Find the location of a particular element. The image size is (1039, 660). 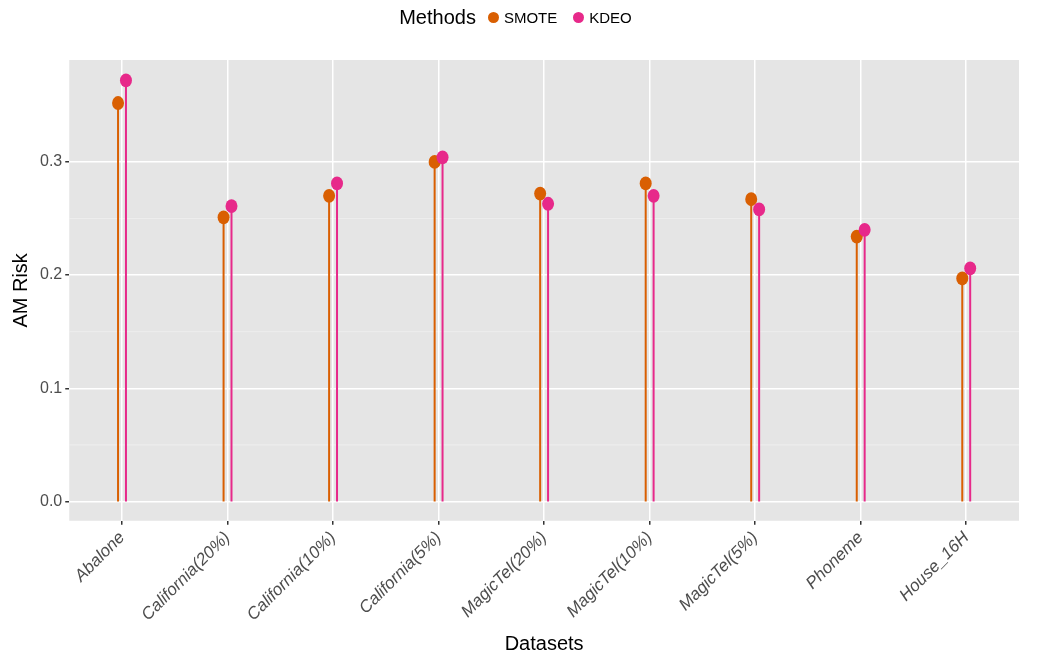

y-tick-label: 0.2 is located at coordinates (51, 274).